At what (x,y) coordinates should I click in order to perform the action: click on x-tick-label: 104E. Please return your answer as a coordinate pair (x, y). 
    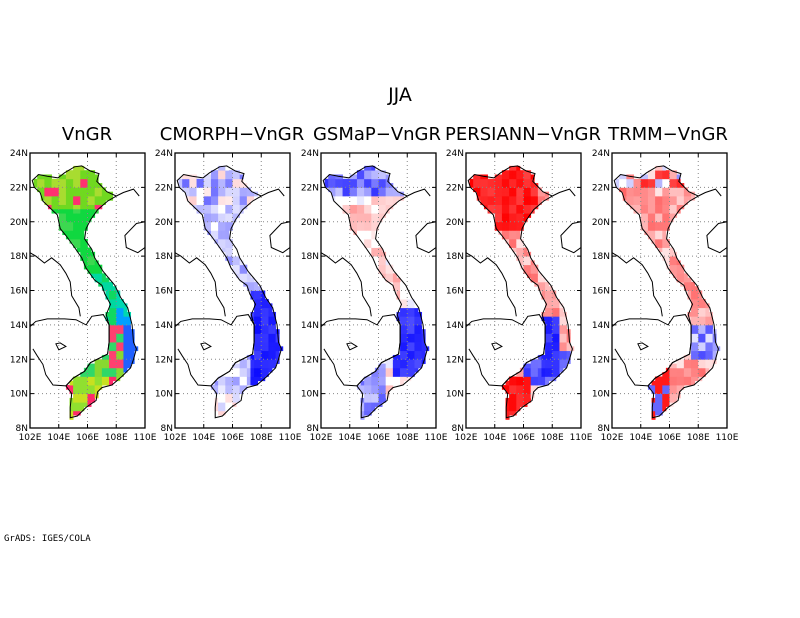
    Looking at the image, I should click on (203, 438).